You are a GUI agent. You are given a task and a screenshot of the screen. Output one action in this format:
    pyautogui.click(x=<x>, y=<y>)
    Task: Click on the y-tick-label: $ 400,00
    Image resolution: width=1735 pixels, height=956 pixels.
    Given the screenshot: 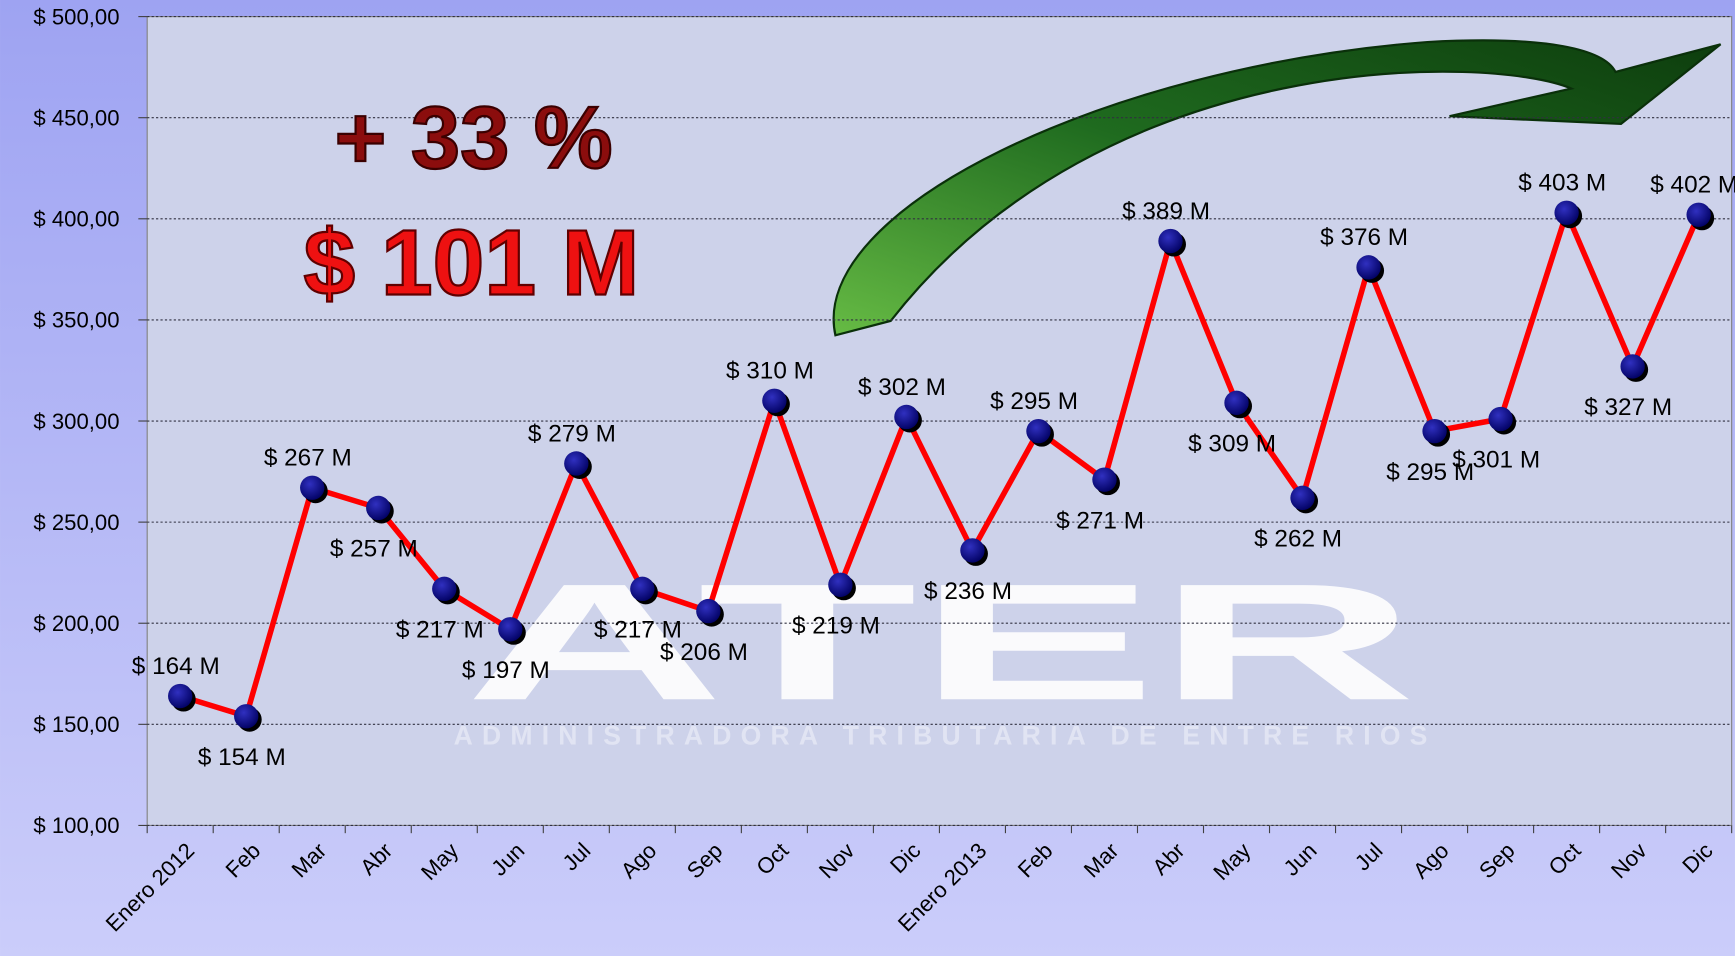 What is the action you would take?
    pyautogui.click(x=76, y=219)
    